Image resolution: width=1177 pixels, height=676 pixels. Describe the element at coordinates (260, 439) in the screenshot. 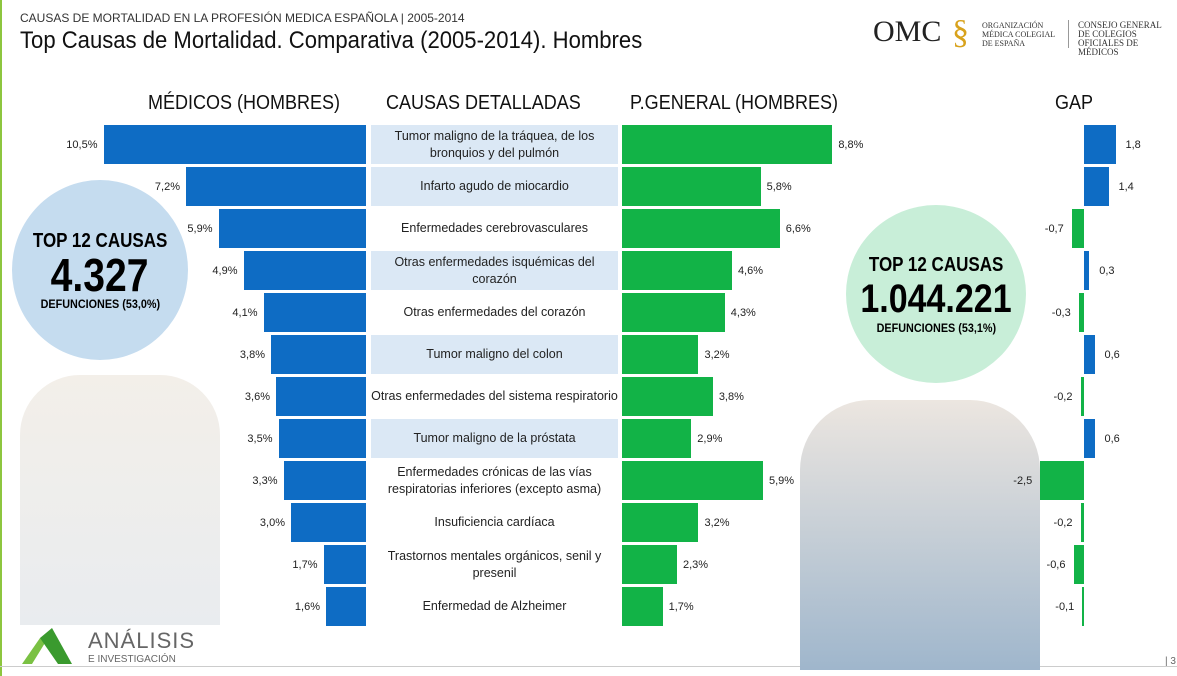

I see `medicos-label: 3,5%` at that location.